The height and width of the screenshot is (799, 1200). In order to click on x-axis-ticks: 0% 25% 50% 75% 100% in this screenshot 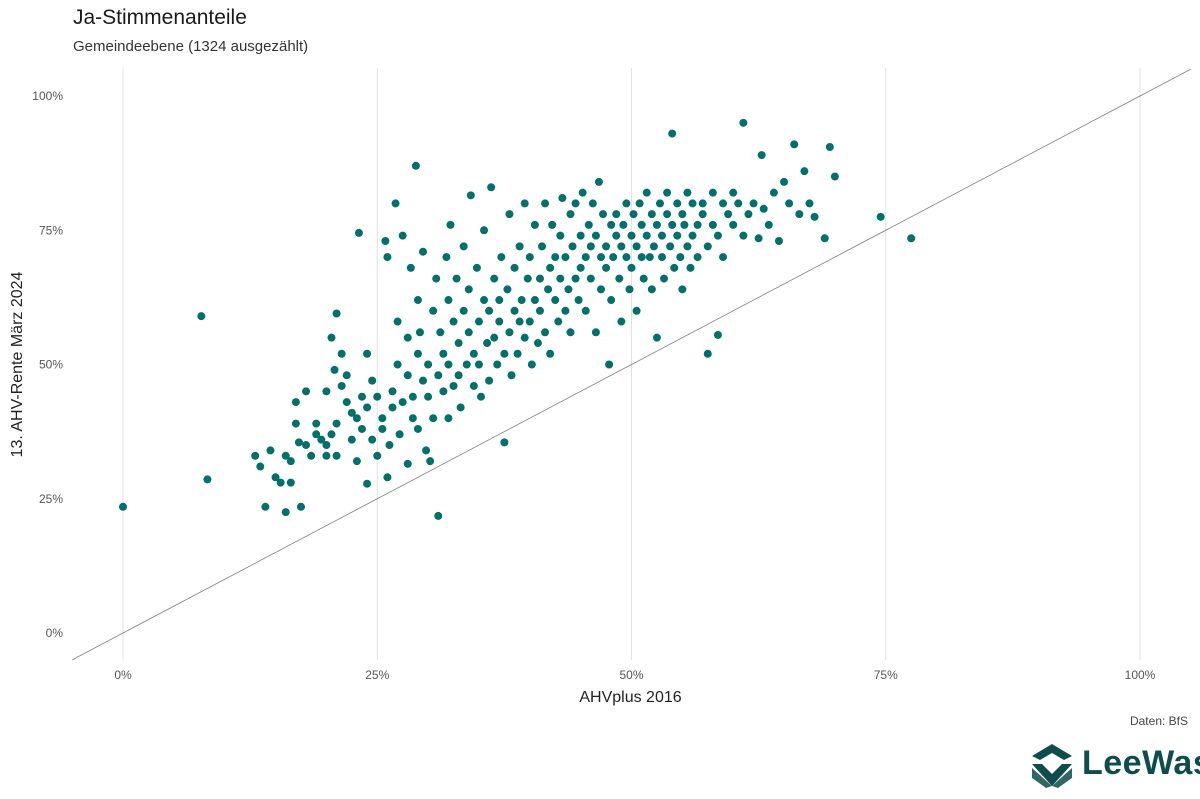, I will do `click(634, 675)`.